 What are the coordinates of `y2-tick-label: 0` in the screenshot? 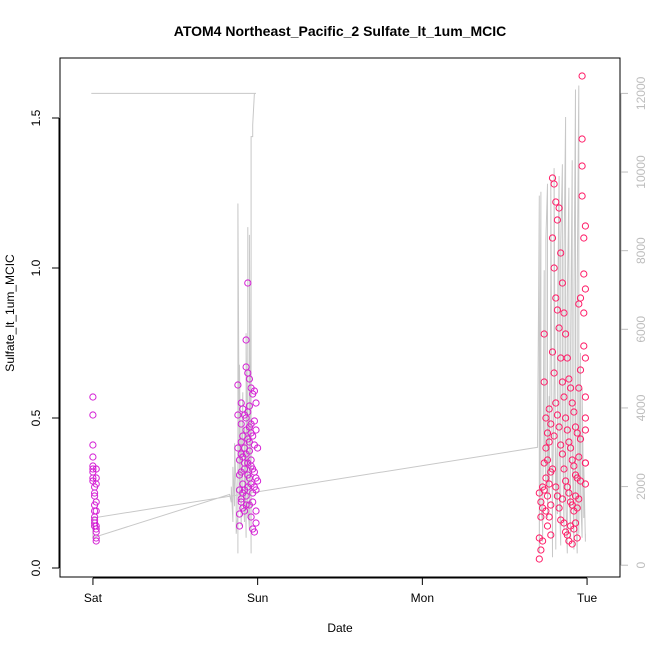 It's located at (641, 565).